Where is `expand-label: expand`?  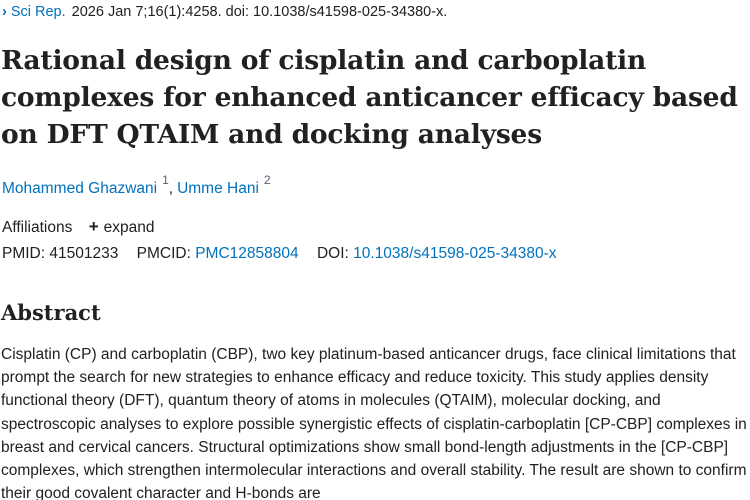
expand-label: expand is located at coordinates (129, 227).